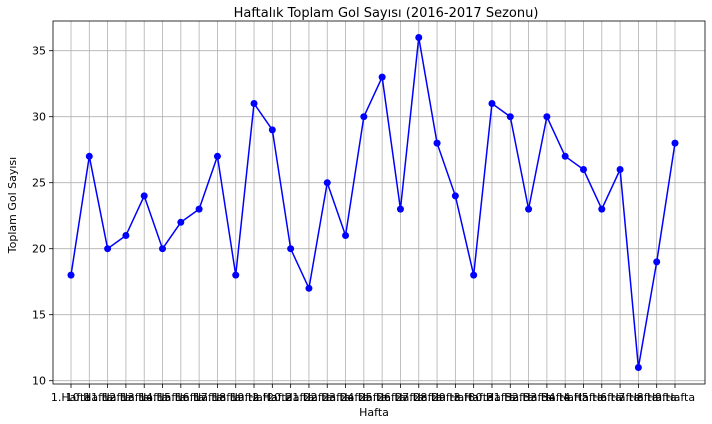  Describe the element at coordinates (39, 183) in the screenshot. I see `y-tick-label: 25` at that location.